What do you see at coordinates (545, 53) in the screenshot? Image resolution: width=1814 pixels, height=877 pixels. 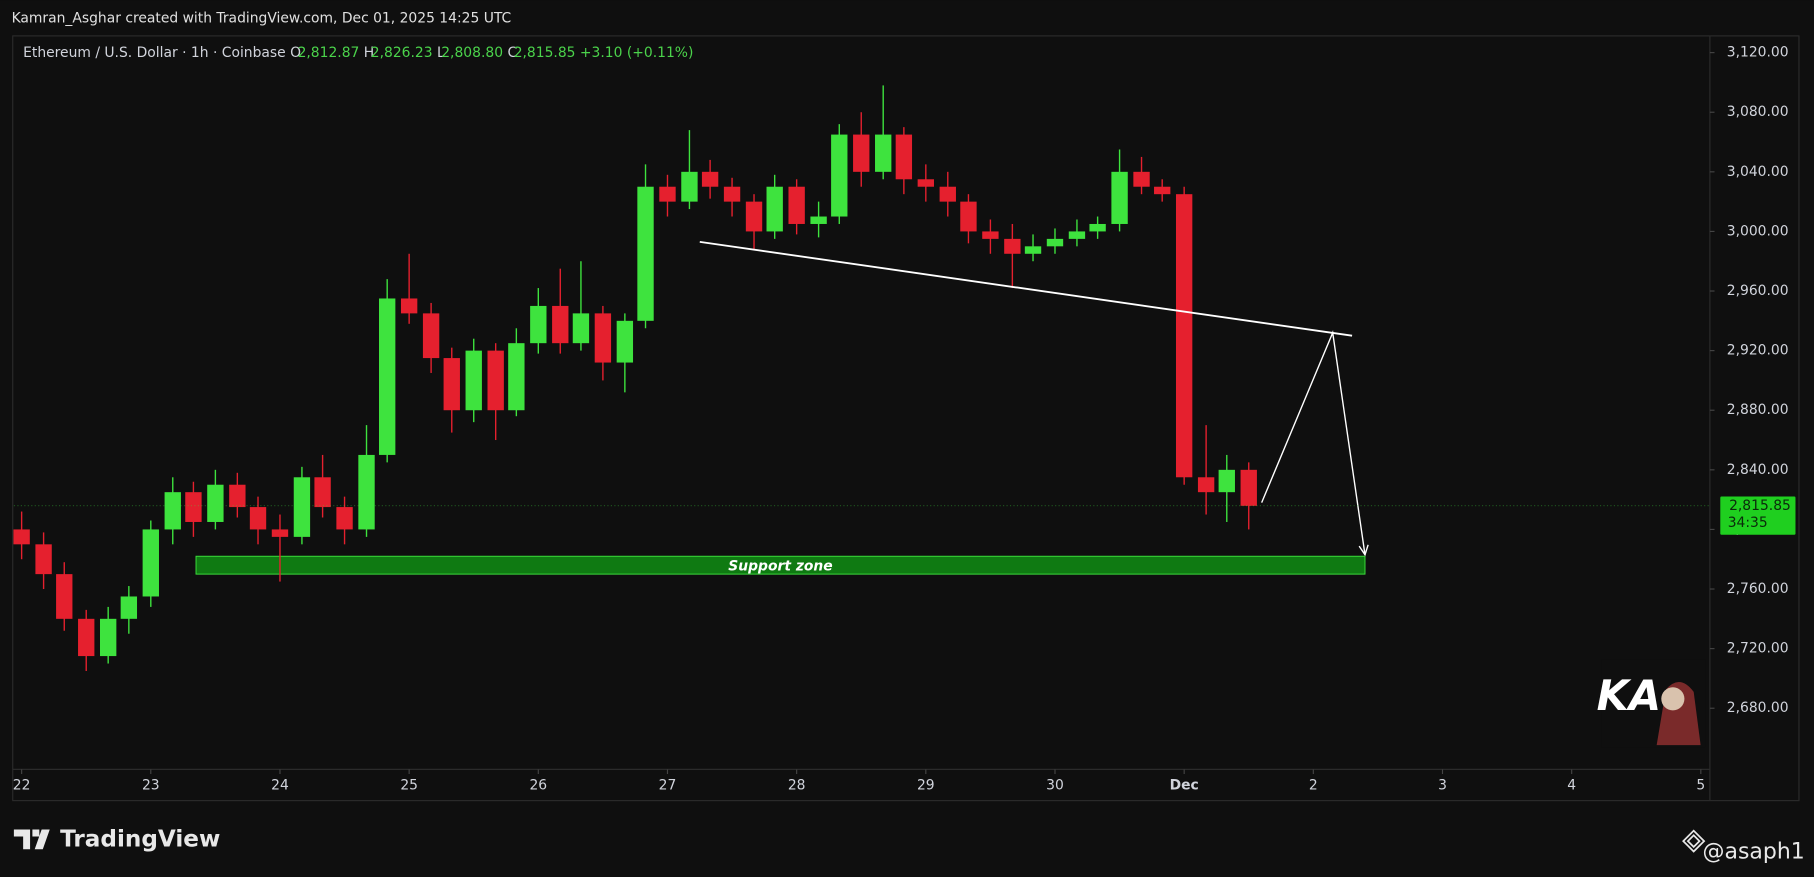 I see `c-value: 2,815.85` at bounding box center [545, 53].